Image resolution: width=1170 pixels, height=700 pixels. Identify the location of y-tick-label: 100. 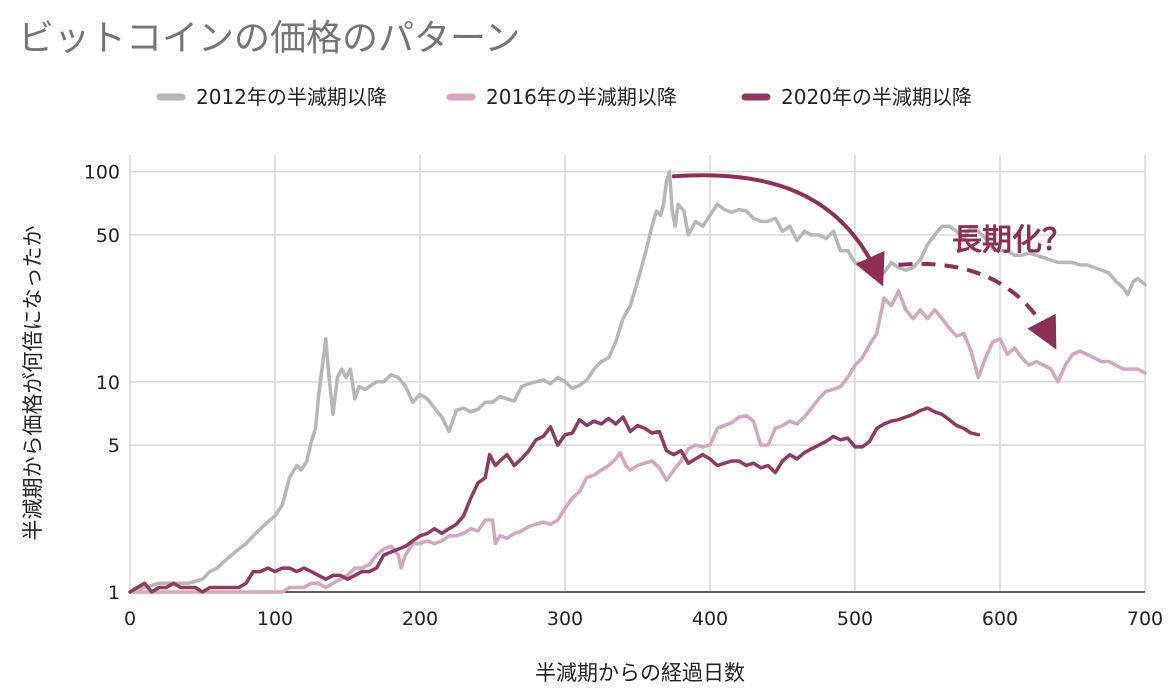
(102, 173).